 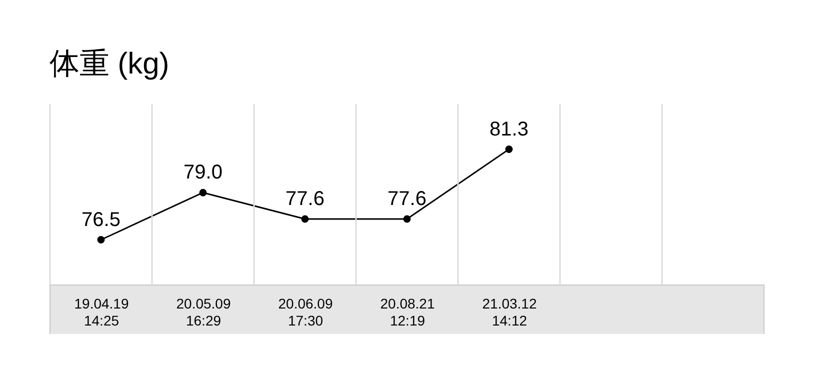 I want to click on x-tick-label: 20.08.21 12:19, so click(x=407, y=312).